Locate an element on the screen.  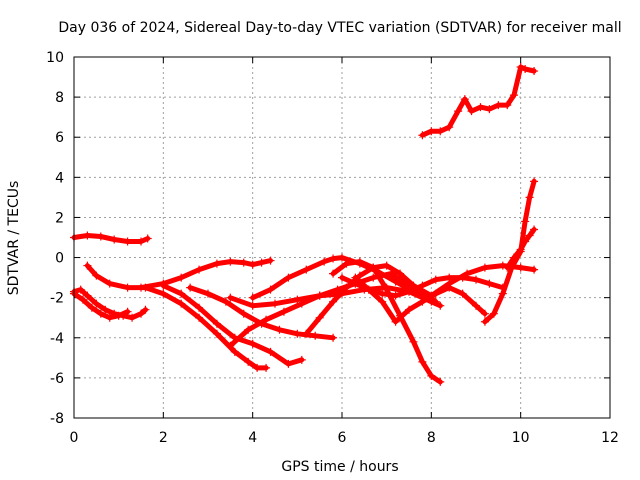
x-tick-label: 2 is located at coordinates (163, 438).